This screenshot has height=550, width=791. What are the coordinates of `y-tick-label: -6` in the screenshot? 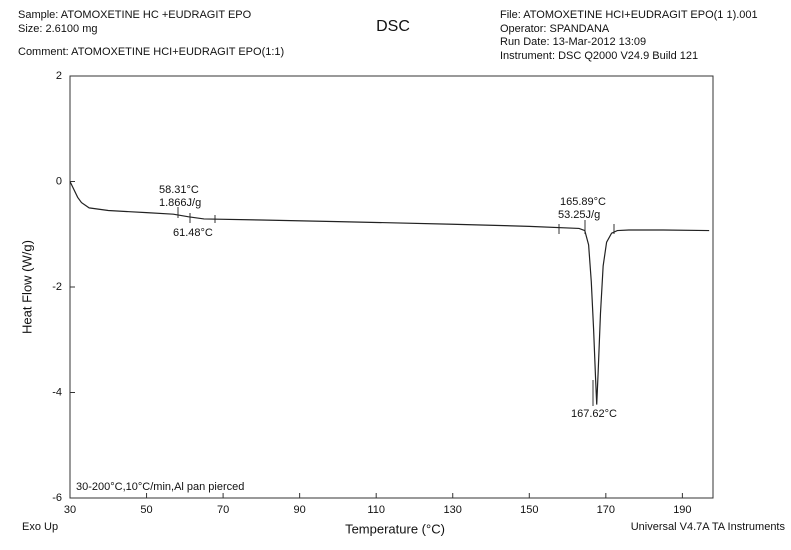 It's located at (57, 498).